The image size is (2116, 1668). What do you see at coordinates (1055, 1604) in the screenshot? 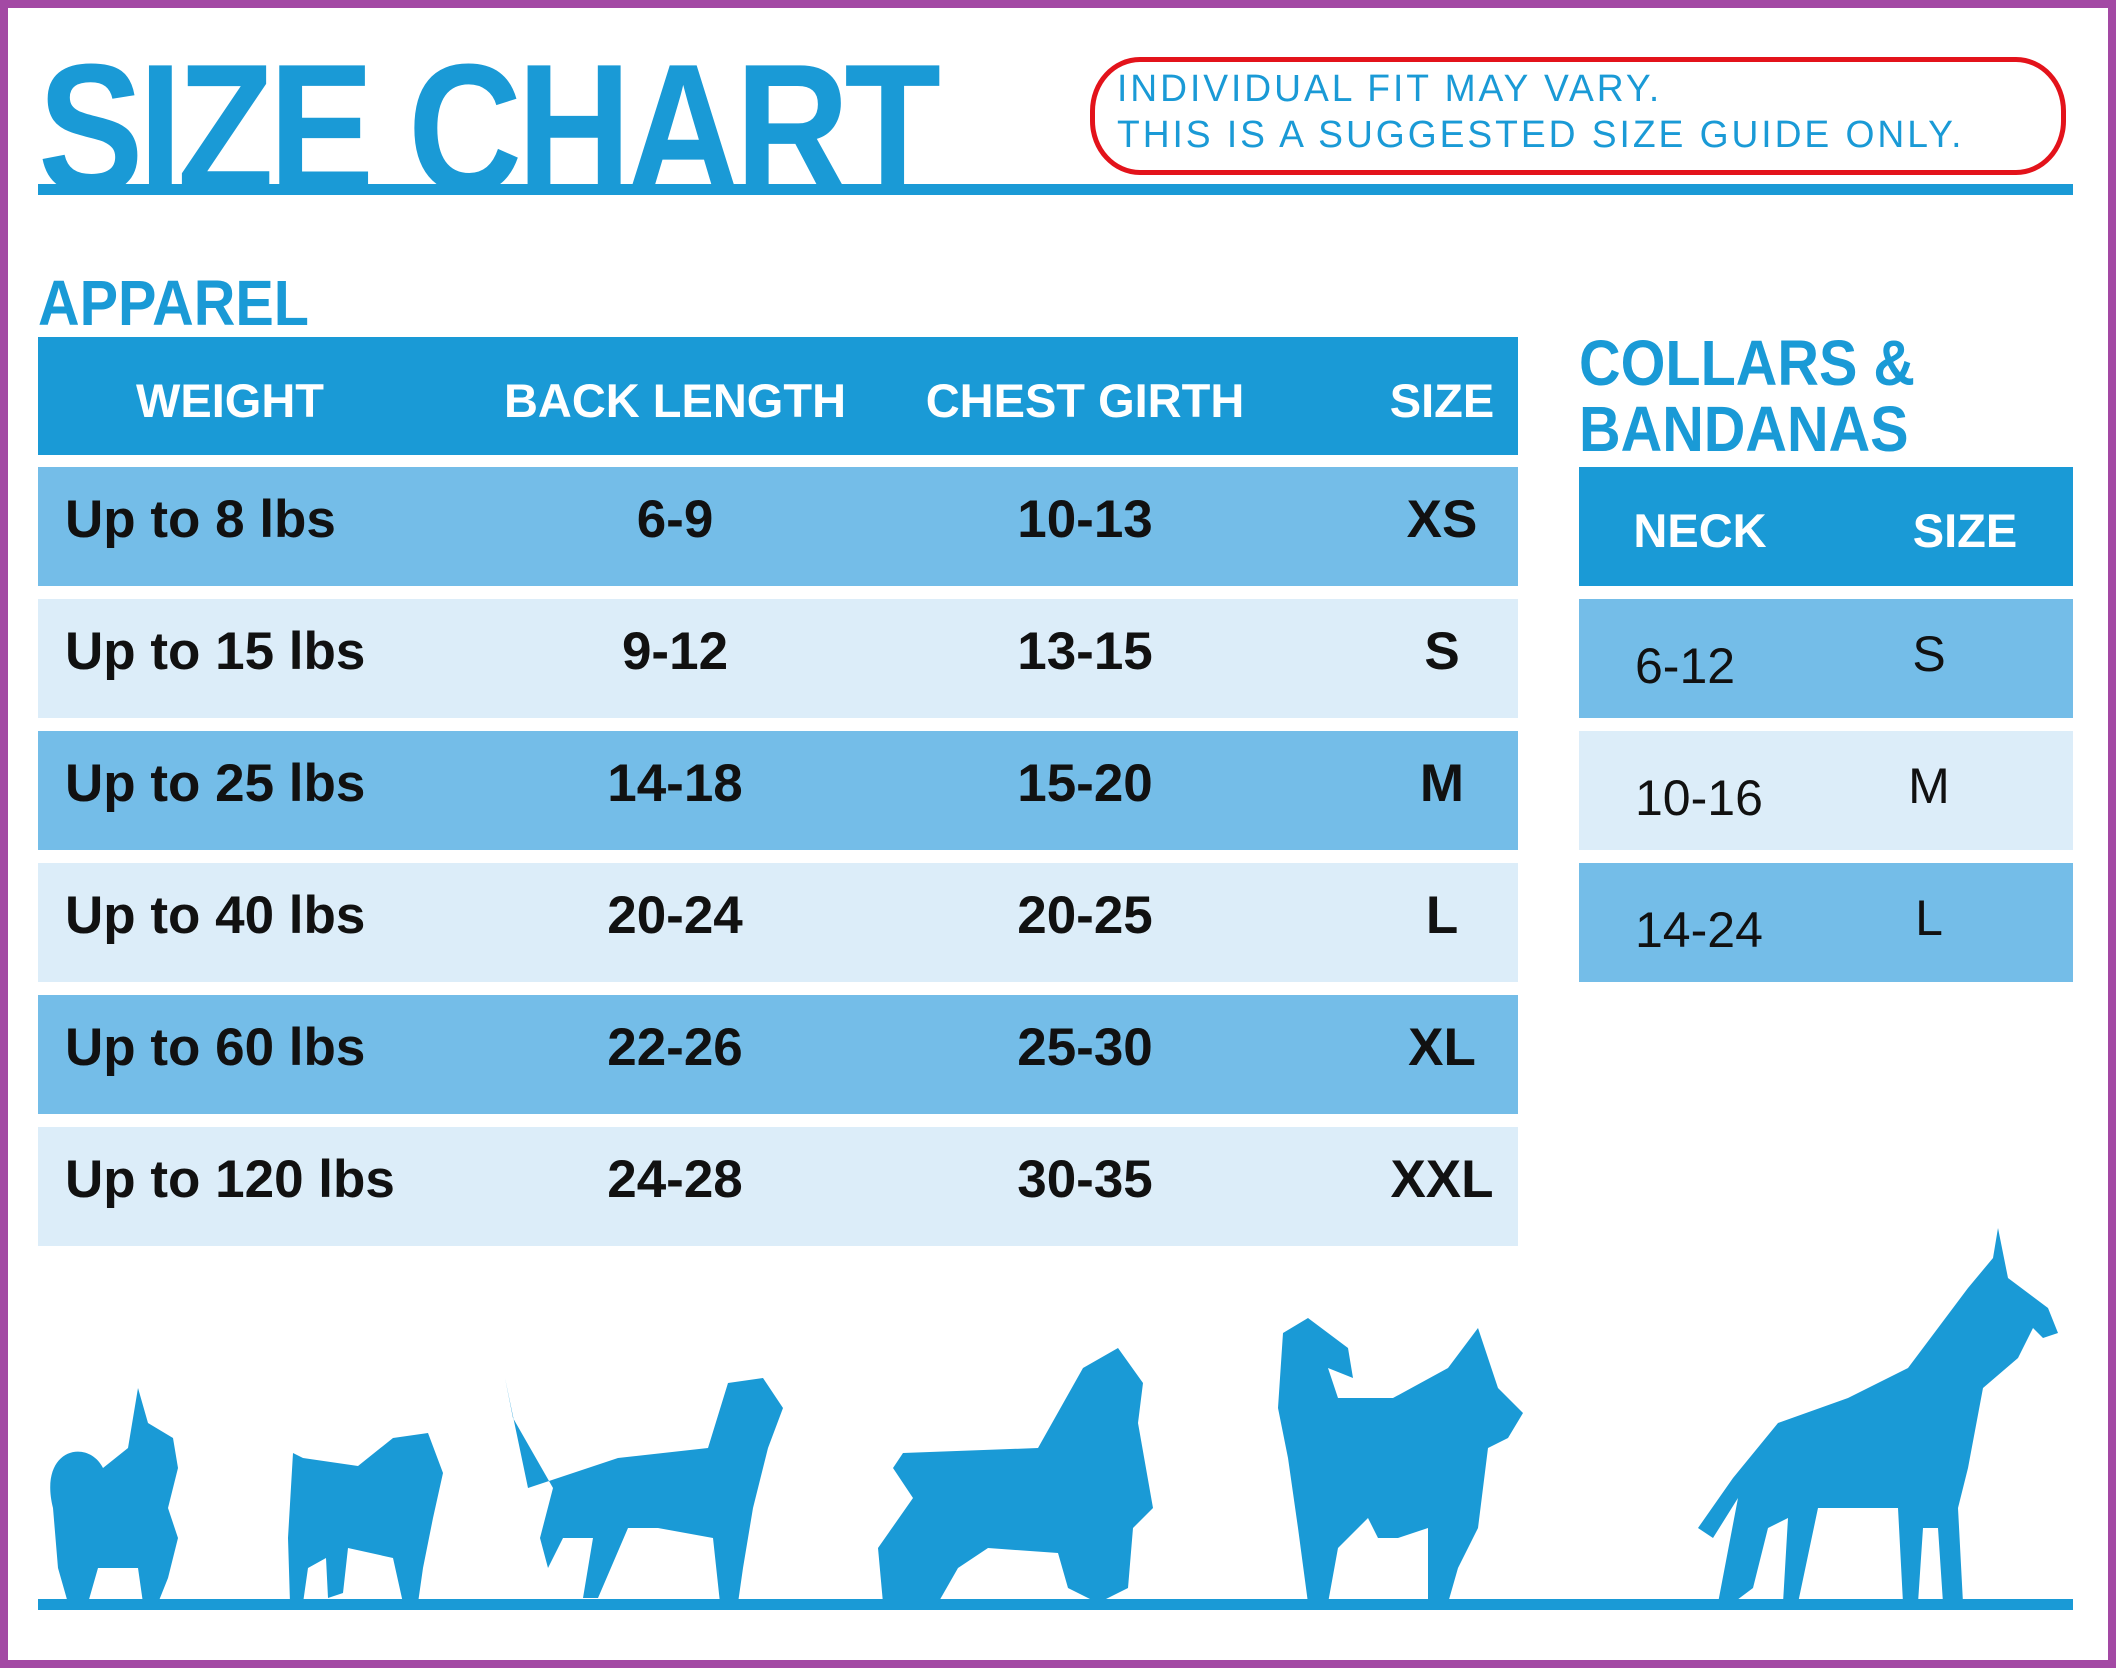
I see `ground-line` at bounding box center [1055, 1604].